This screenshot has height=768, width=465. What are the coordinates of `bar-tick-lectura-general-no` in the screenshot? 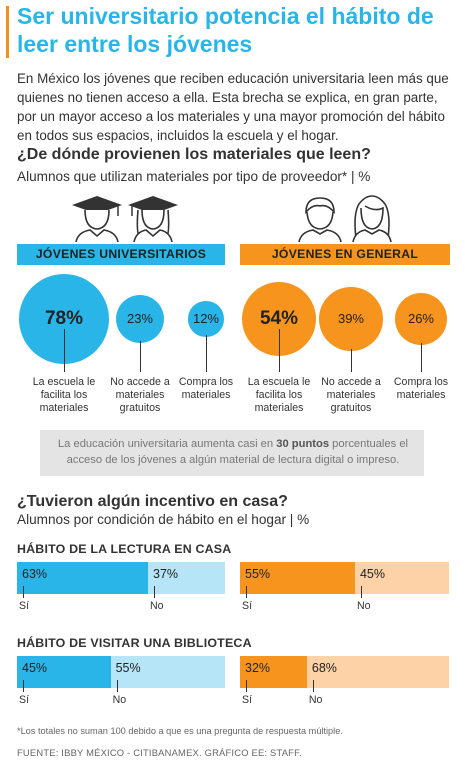 It's located at (361, 592).